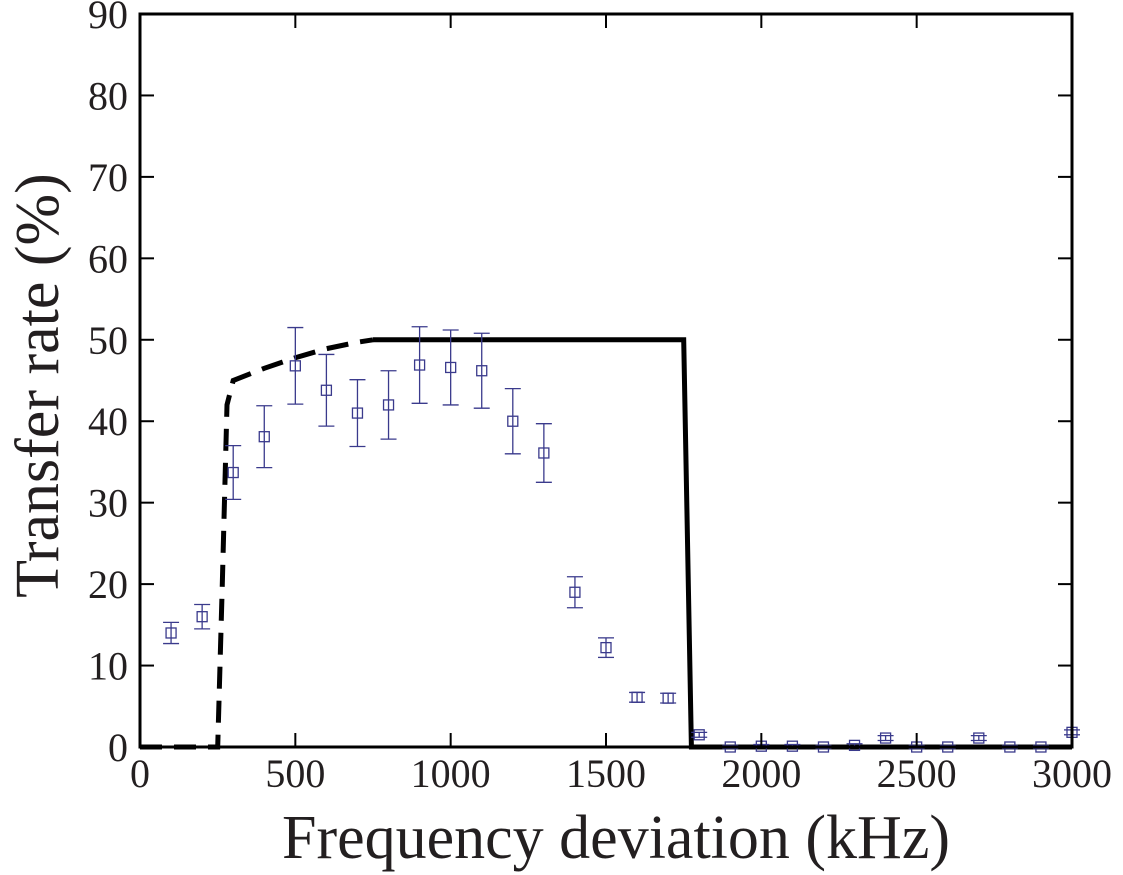  Describe the element at coordinates (1072, 773) in the screenshot. I see `x-tick-label: 3000` at that location.